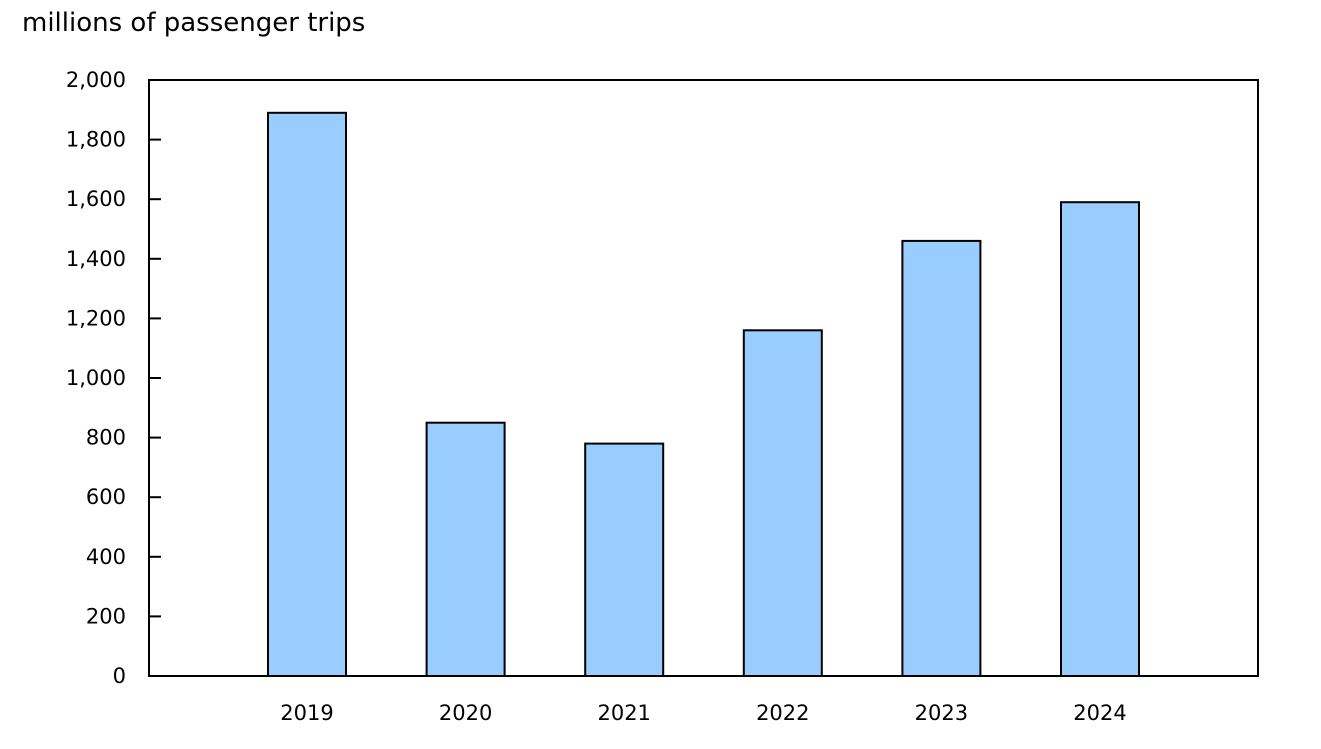  Describe the element at coordinates (1099, 713) in the screenshot. I see `x-tick-label: 2024` at that location.